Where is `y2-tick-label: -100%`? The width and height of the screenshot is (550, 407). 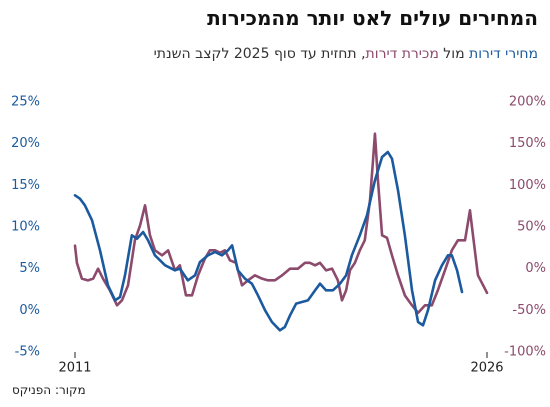
y2-tick-label: -100% is located at coordinates (525, 352).